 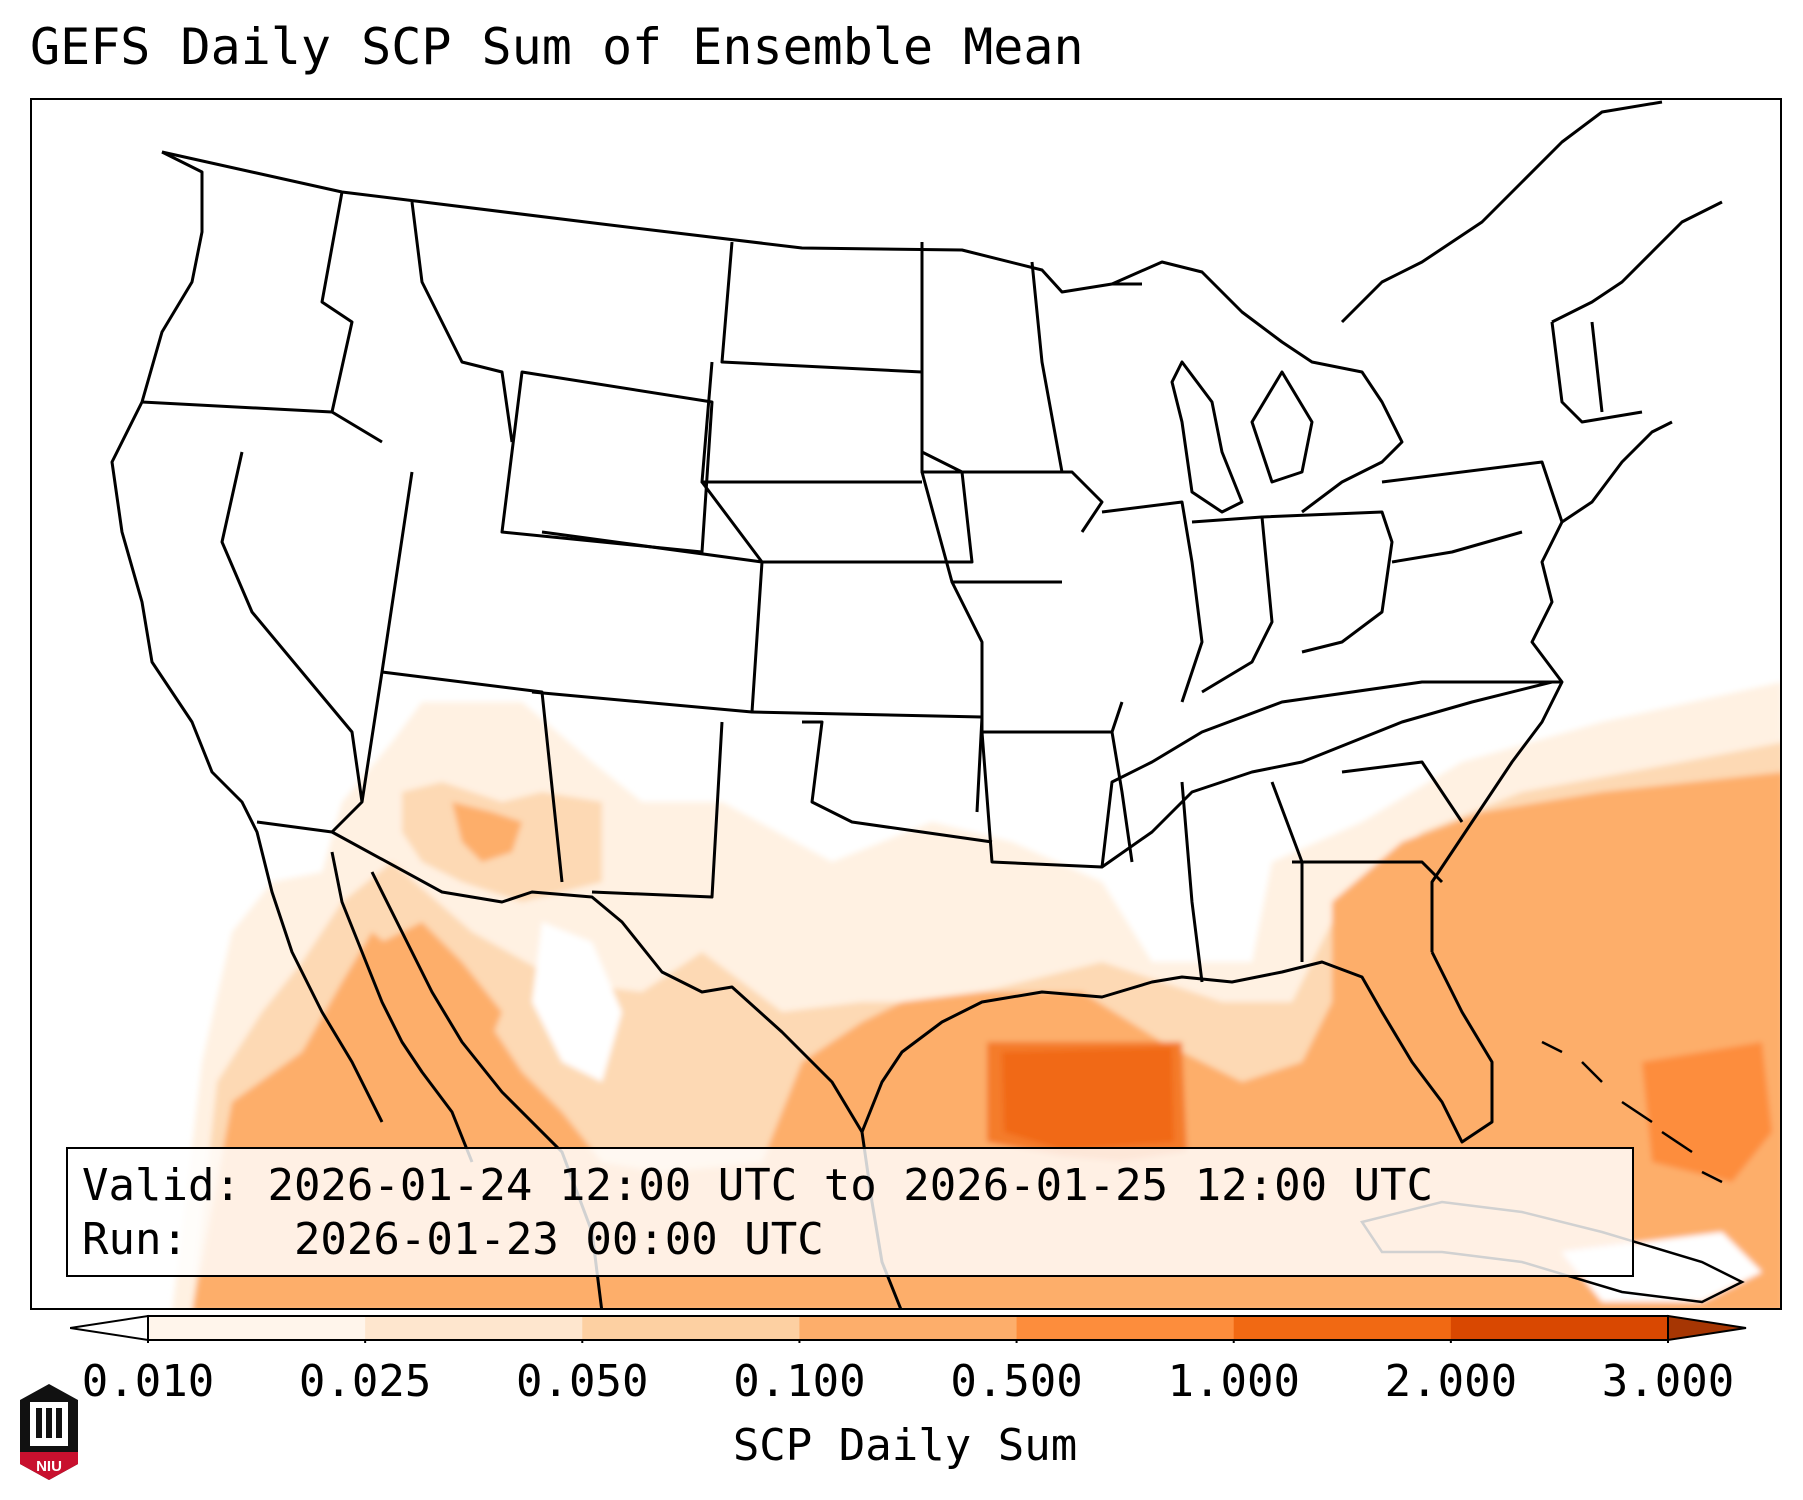 I want to click on colorbar, so click(x=908, y=1328).